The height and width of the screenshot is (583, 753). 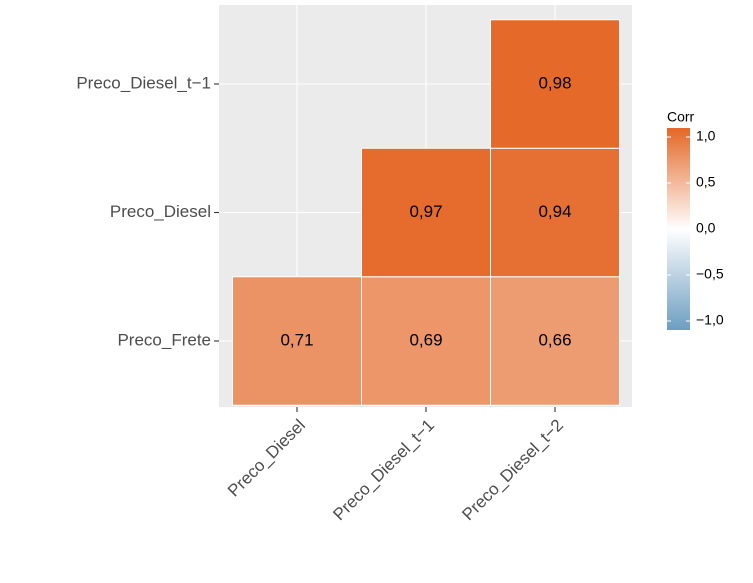 What do you see at coordinates (681, 117) in the screenshot?
I see `legend-title: Corr` at bounding box center [681, 117].